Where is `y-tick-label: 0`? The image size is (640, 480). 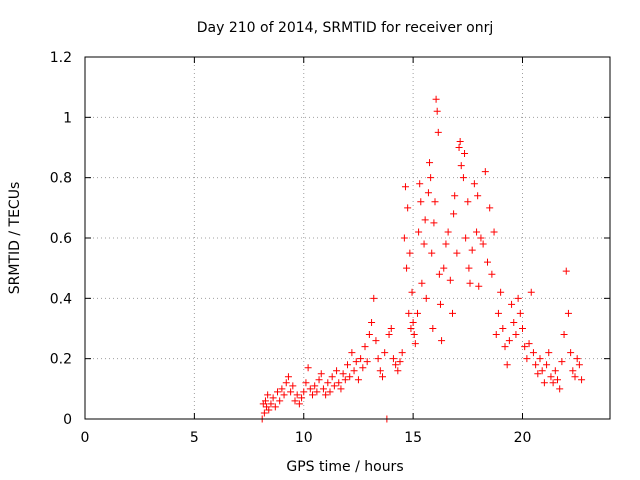 y-tick-label: 0 is located at coordinates (67, 420).